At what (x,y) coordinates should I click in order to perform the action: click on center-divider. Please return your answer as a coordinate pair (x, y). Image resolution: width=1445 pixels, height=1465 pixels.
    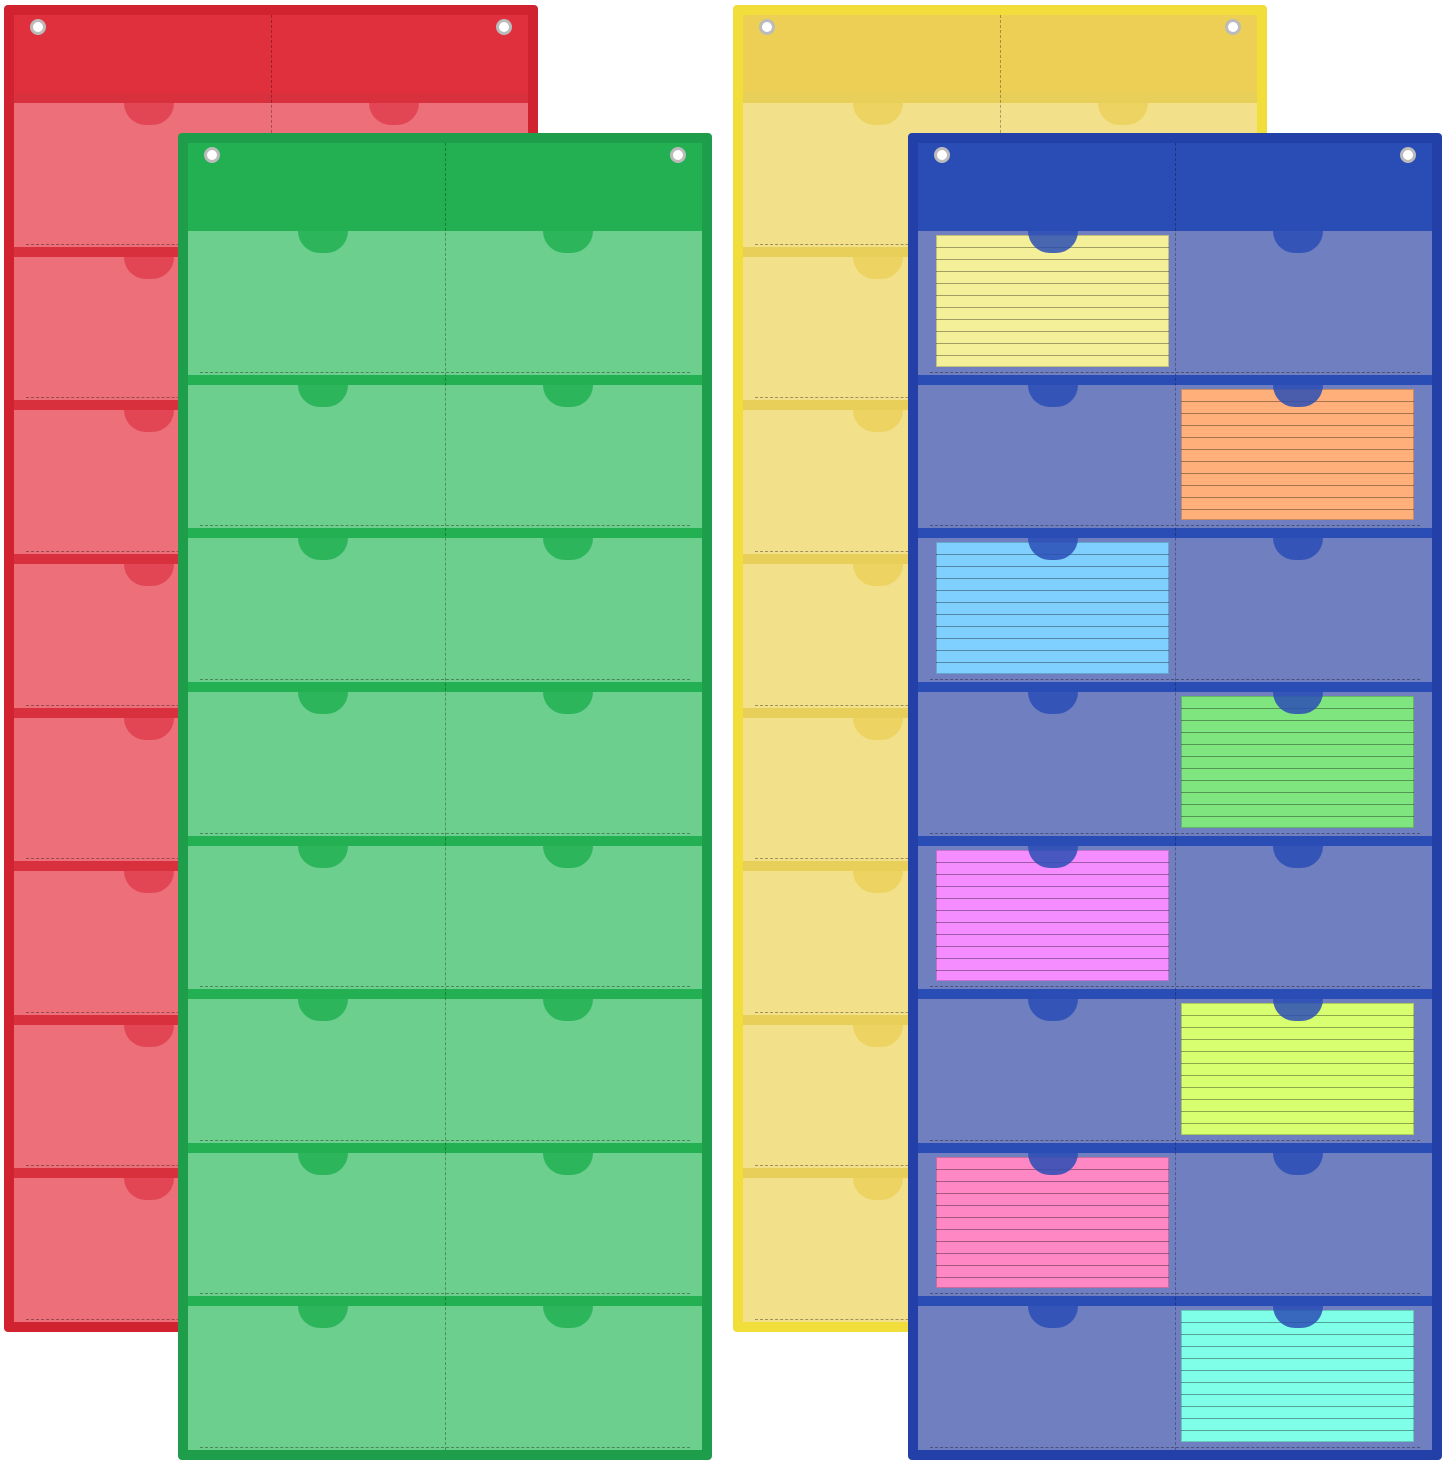
    Looking at the image, I should click on (445, 796).